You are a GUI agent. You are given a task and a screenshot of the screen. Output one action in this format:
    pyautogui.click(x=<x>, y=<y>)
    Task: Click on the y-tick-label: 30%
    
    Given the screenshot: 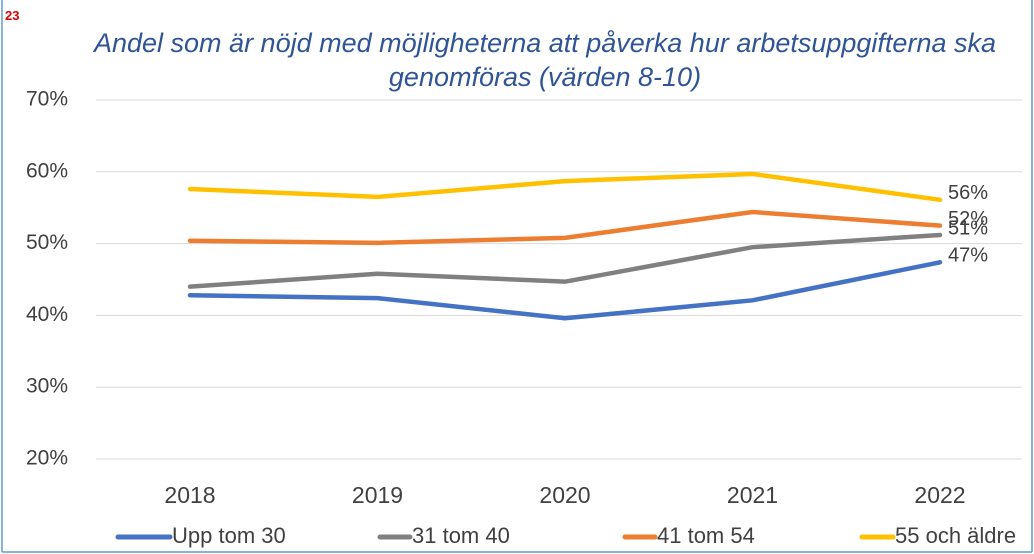 What is the action you would take?
    pyautogui.click(x=47, y=386)
    